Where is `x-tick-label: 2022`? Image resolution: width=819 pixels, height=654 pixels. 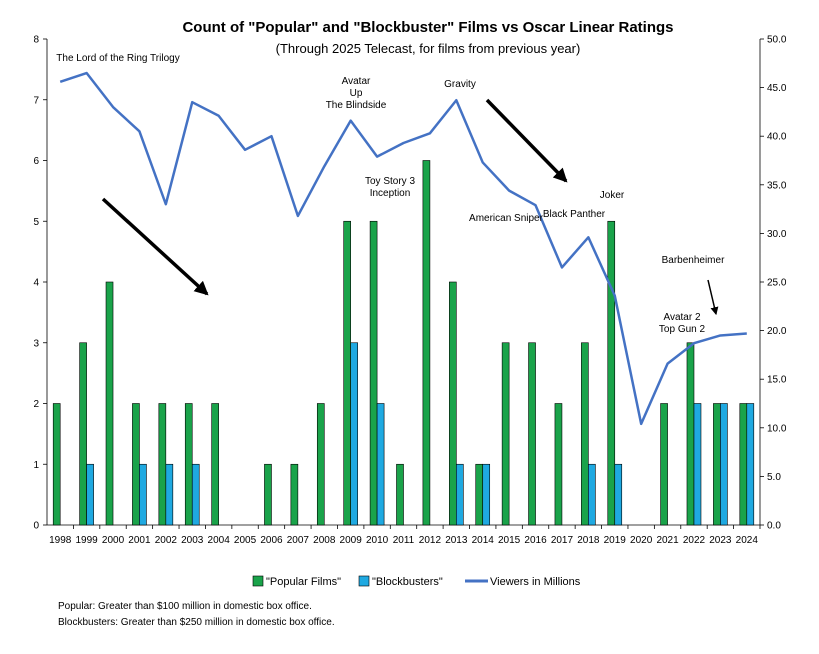 x-tick-label: 2022 is located at coordinates (694, 540).